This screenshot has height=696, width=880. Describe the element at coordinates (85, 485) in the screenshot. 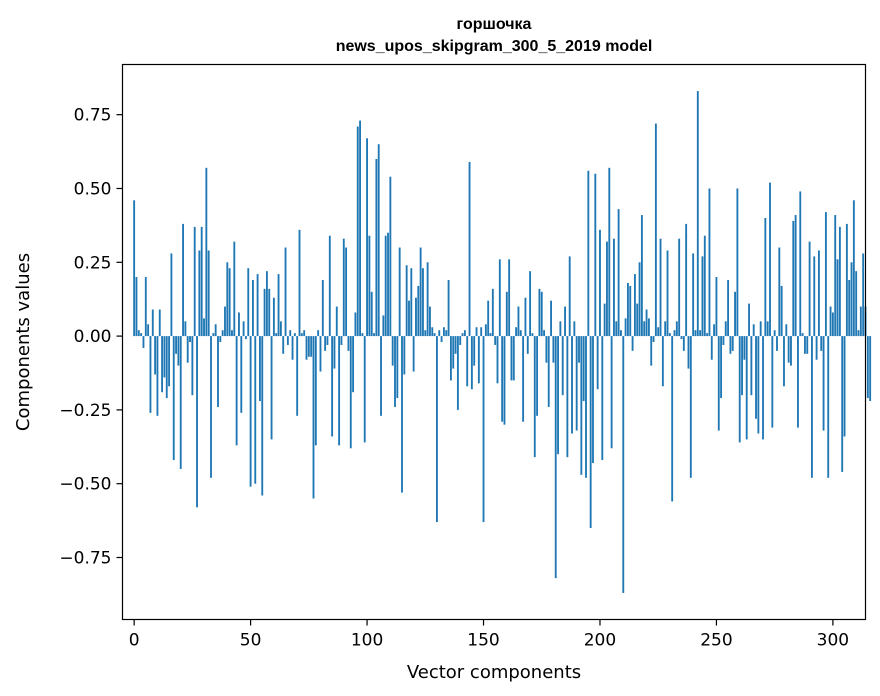

I see `y-tick-label: −0.50` at that location.